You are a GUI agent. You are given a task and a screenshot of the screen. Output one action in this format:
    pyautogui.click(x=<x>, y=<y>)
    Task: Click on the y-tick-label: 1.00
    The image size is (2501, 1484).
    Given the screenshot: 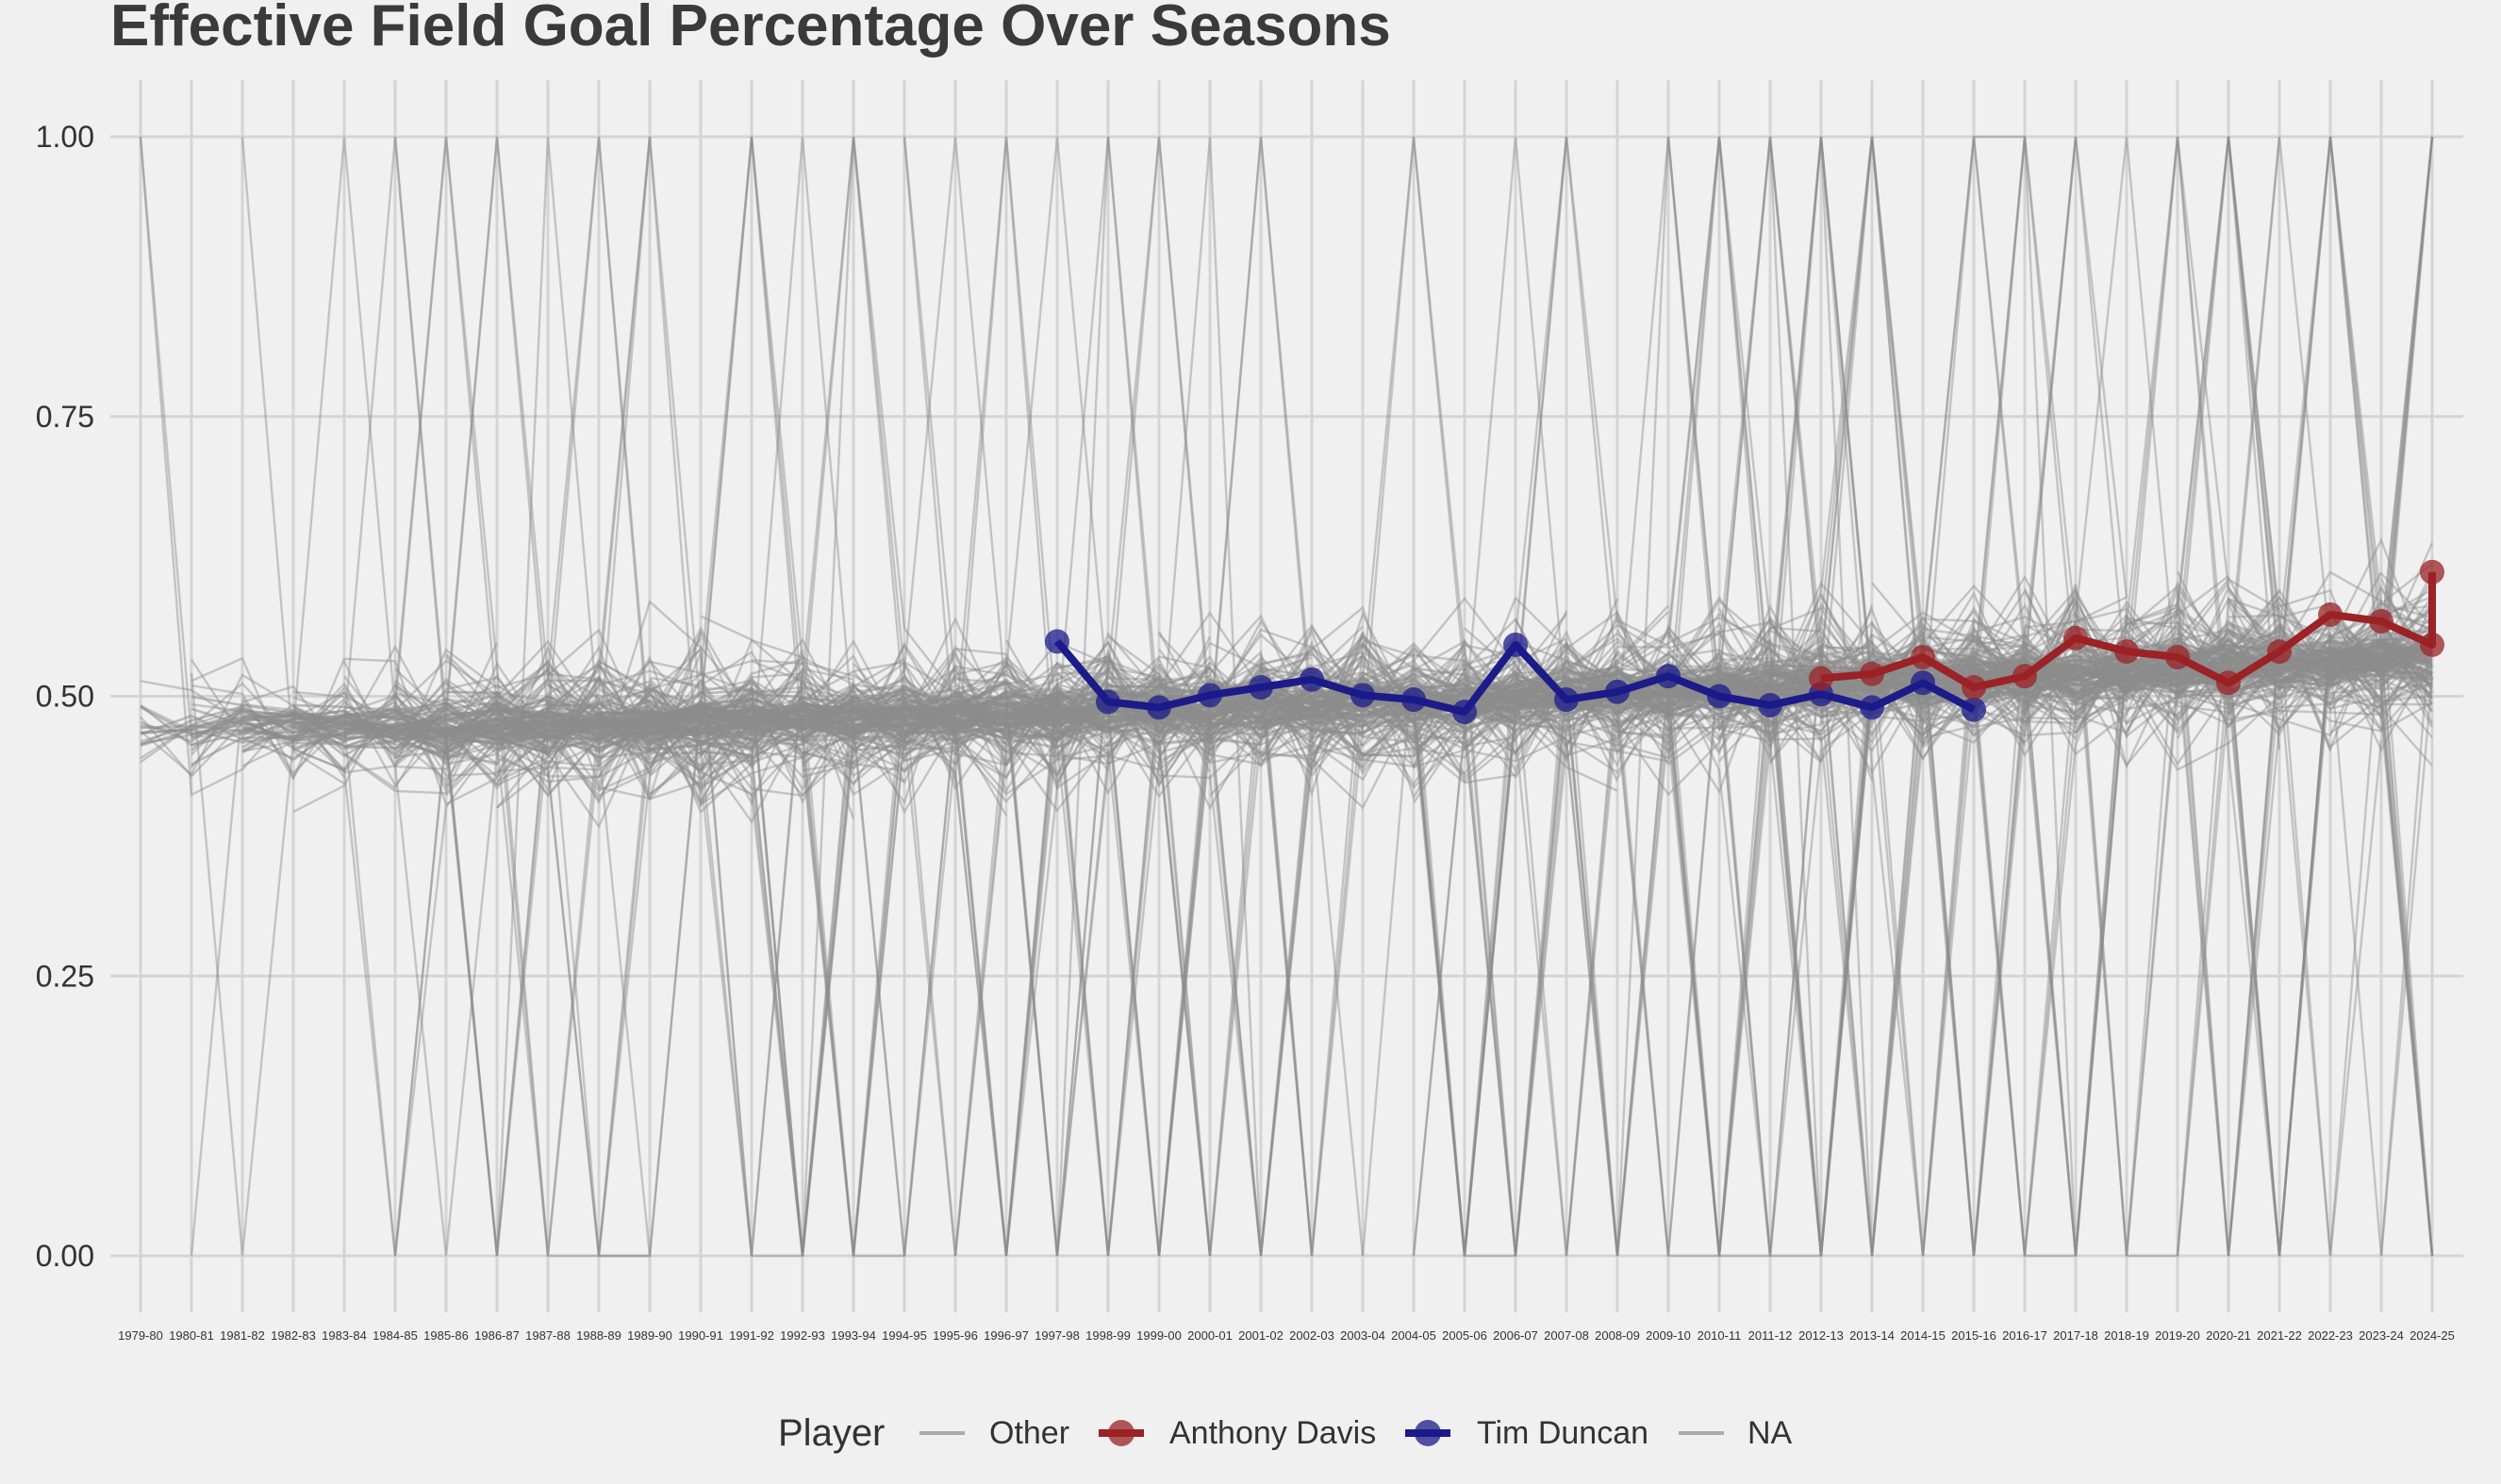 What is the action you would take?
    pyautogui.click(x=65, y=137)
    